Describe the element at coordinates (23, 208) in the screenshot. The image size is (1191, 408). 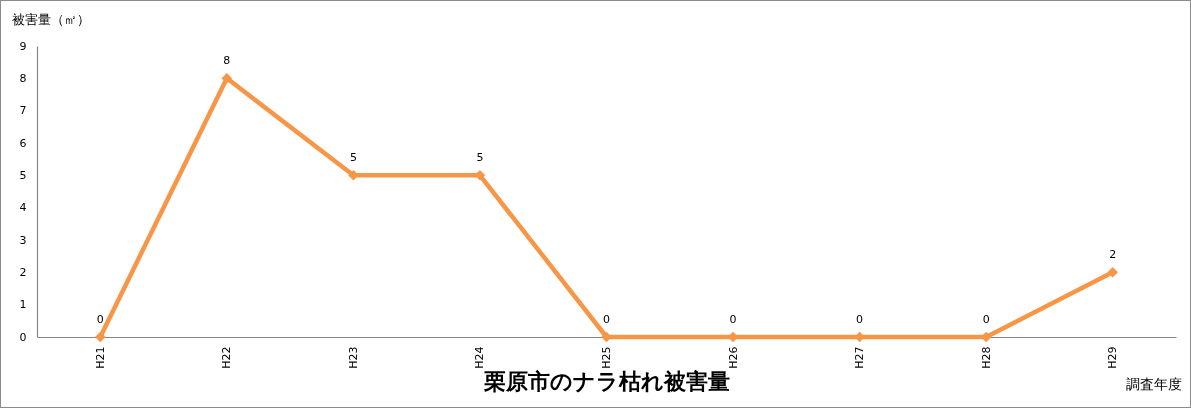
I see `y-tick-label: 4` at that location.